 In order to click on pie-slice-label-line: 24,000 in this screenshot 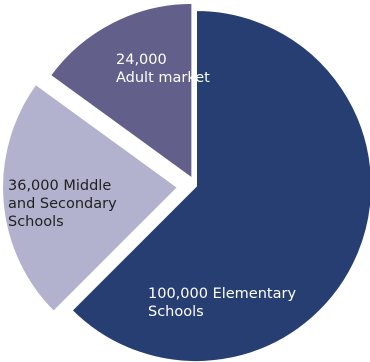, I will do `click(141, 60)`.